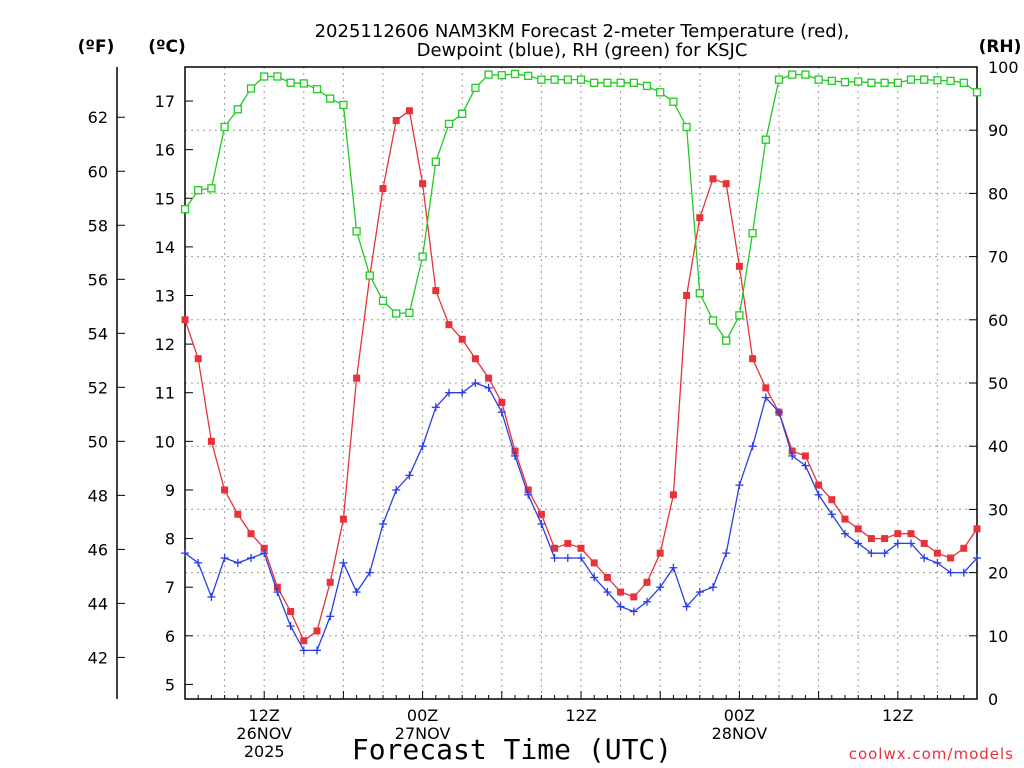 The image size is (1024, 768). What do you see at coordinates (740, 733) in the screenshot?
I see `x-tick-label: 28NOV` at bounding box center [740, 733].